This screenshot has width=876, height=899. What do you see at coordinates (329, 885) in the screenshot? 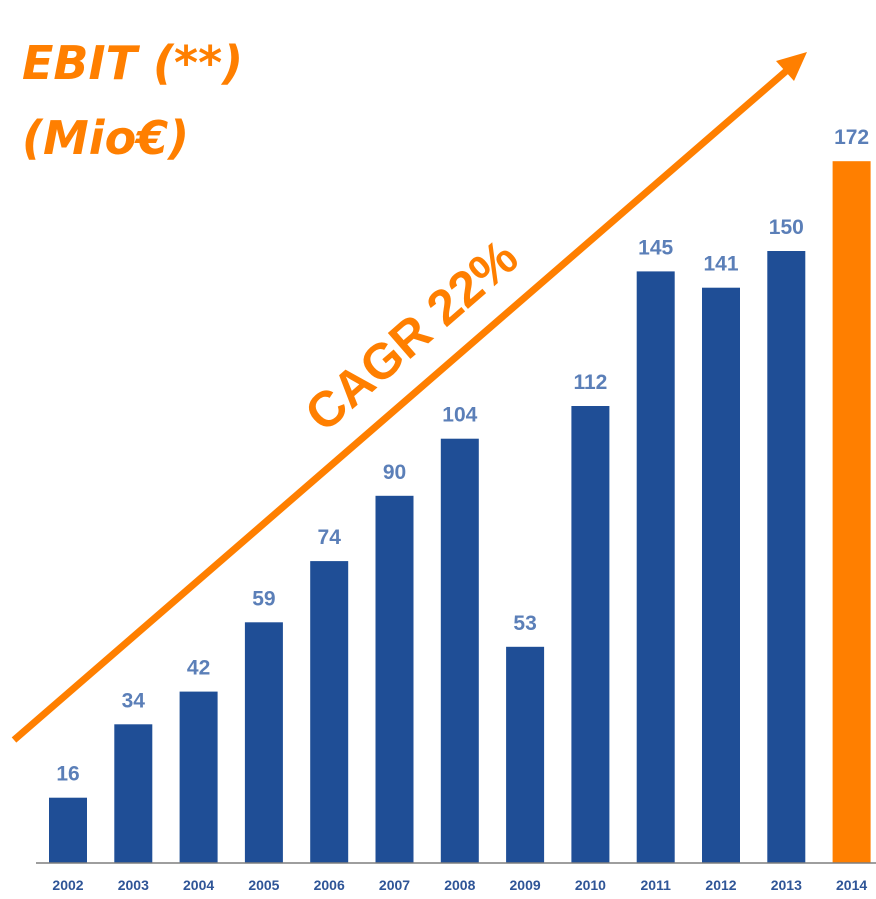
I see `x-tick-label-2006: 2006` at bounding box center [329, 885].